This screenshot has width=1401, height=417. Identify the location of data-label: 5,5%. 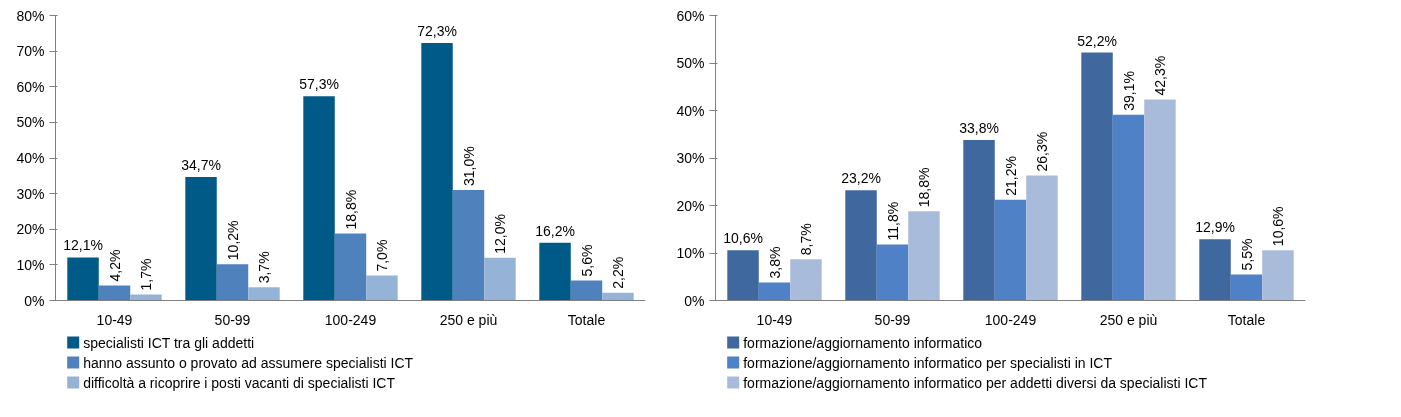
(1246, 254).